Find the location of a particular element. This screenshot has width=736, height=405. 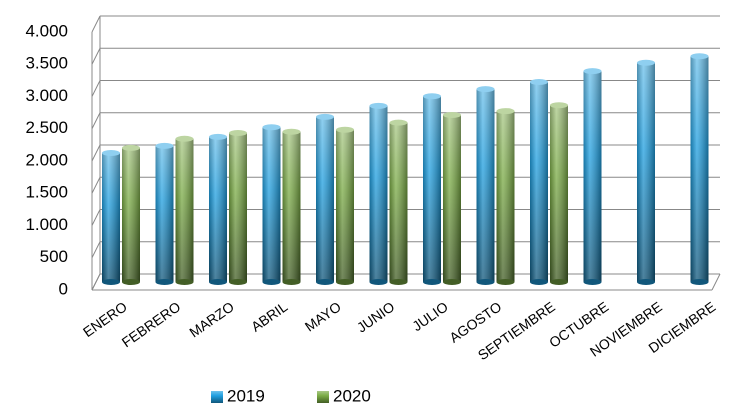

x-tick-label: JULIO is located at coordinates (430, 316).